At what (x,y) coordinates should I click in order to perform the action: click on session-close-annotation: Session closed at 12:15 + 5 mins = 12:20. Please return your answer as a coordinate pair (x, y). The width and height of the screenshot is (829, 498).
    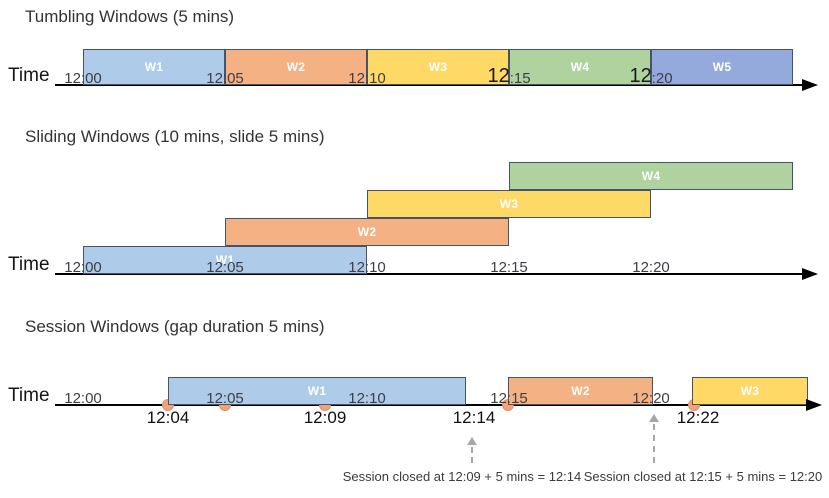
    Looking at the image, I should click on (703, 476).